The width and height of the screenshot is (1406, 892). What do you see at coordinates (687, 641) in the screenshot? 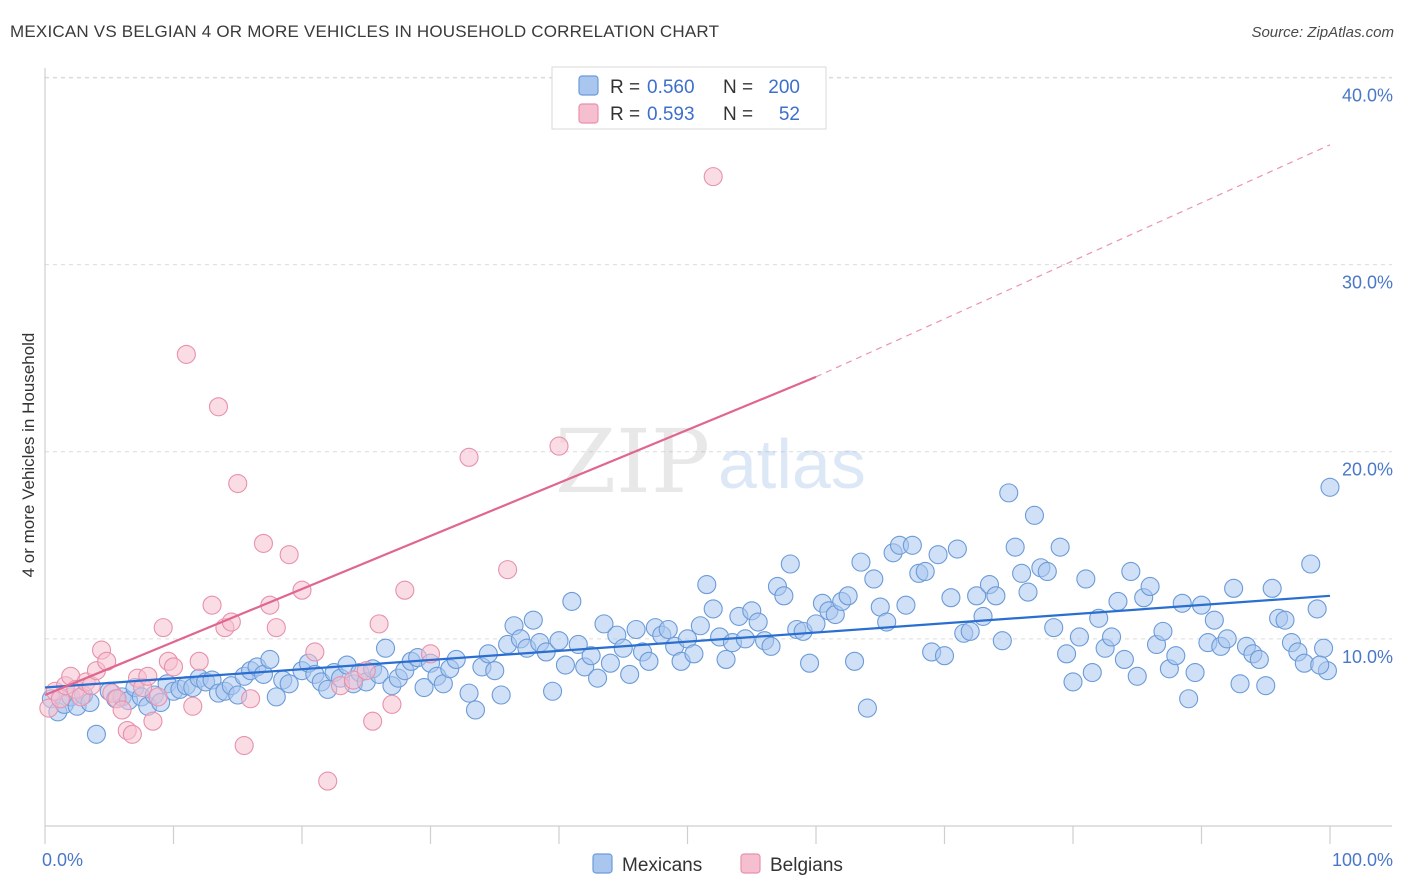
I see `mexicans-trend-line` at bounding box center [687, 641].